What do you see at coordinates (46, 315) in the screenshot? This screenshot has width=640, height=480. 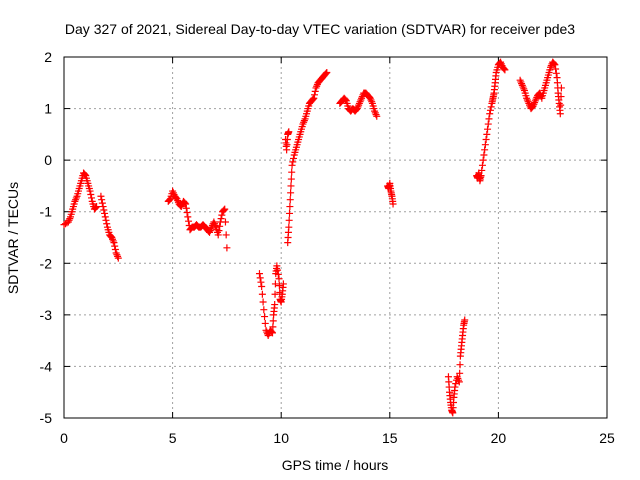 I see `y-tick-label: -3` at bounding box center [46, 315].